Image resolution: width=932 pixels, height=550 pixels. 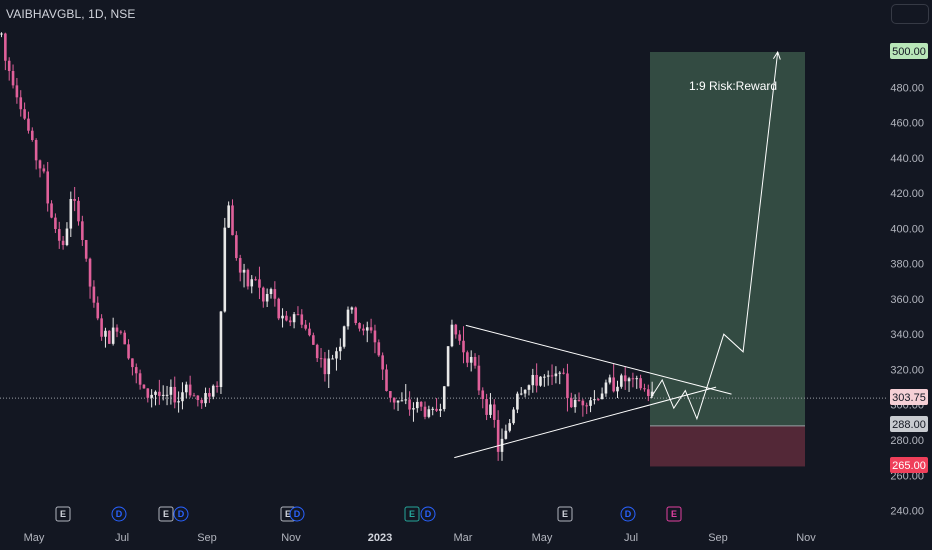 What do you see at coordinates (907, 370) in the screenshot?
I see `price-tick-label: 320.00` at bounding box center [907, 370].